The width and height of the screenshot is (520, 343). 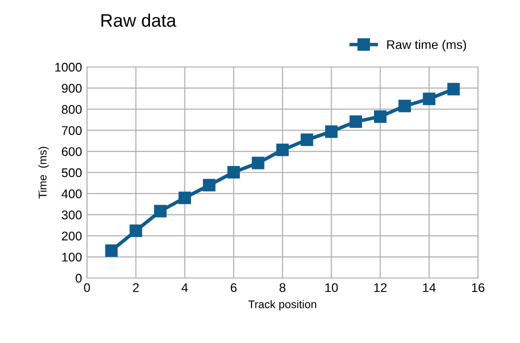 I want to click on y-tick-label: 800, so click(x=72, y=109).